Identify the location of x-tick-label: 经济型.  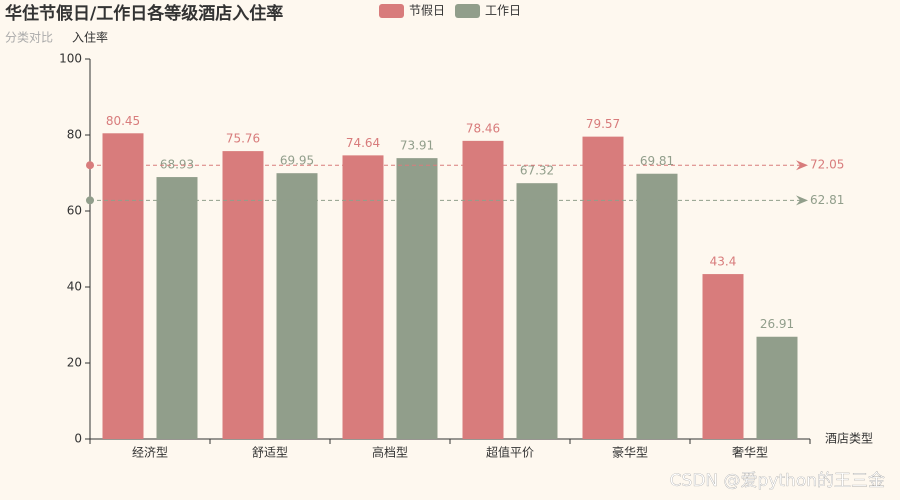
(150, 452).